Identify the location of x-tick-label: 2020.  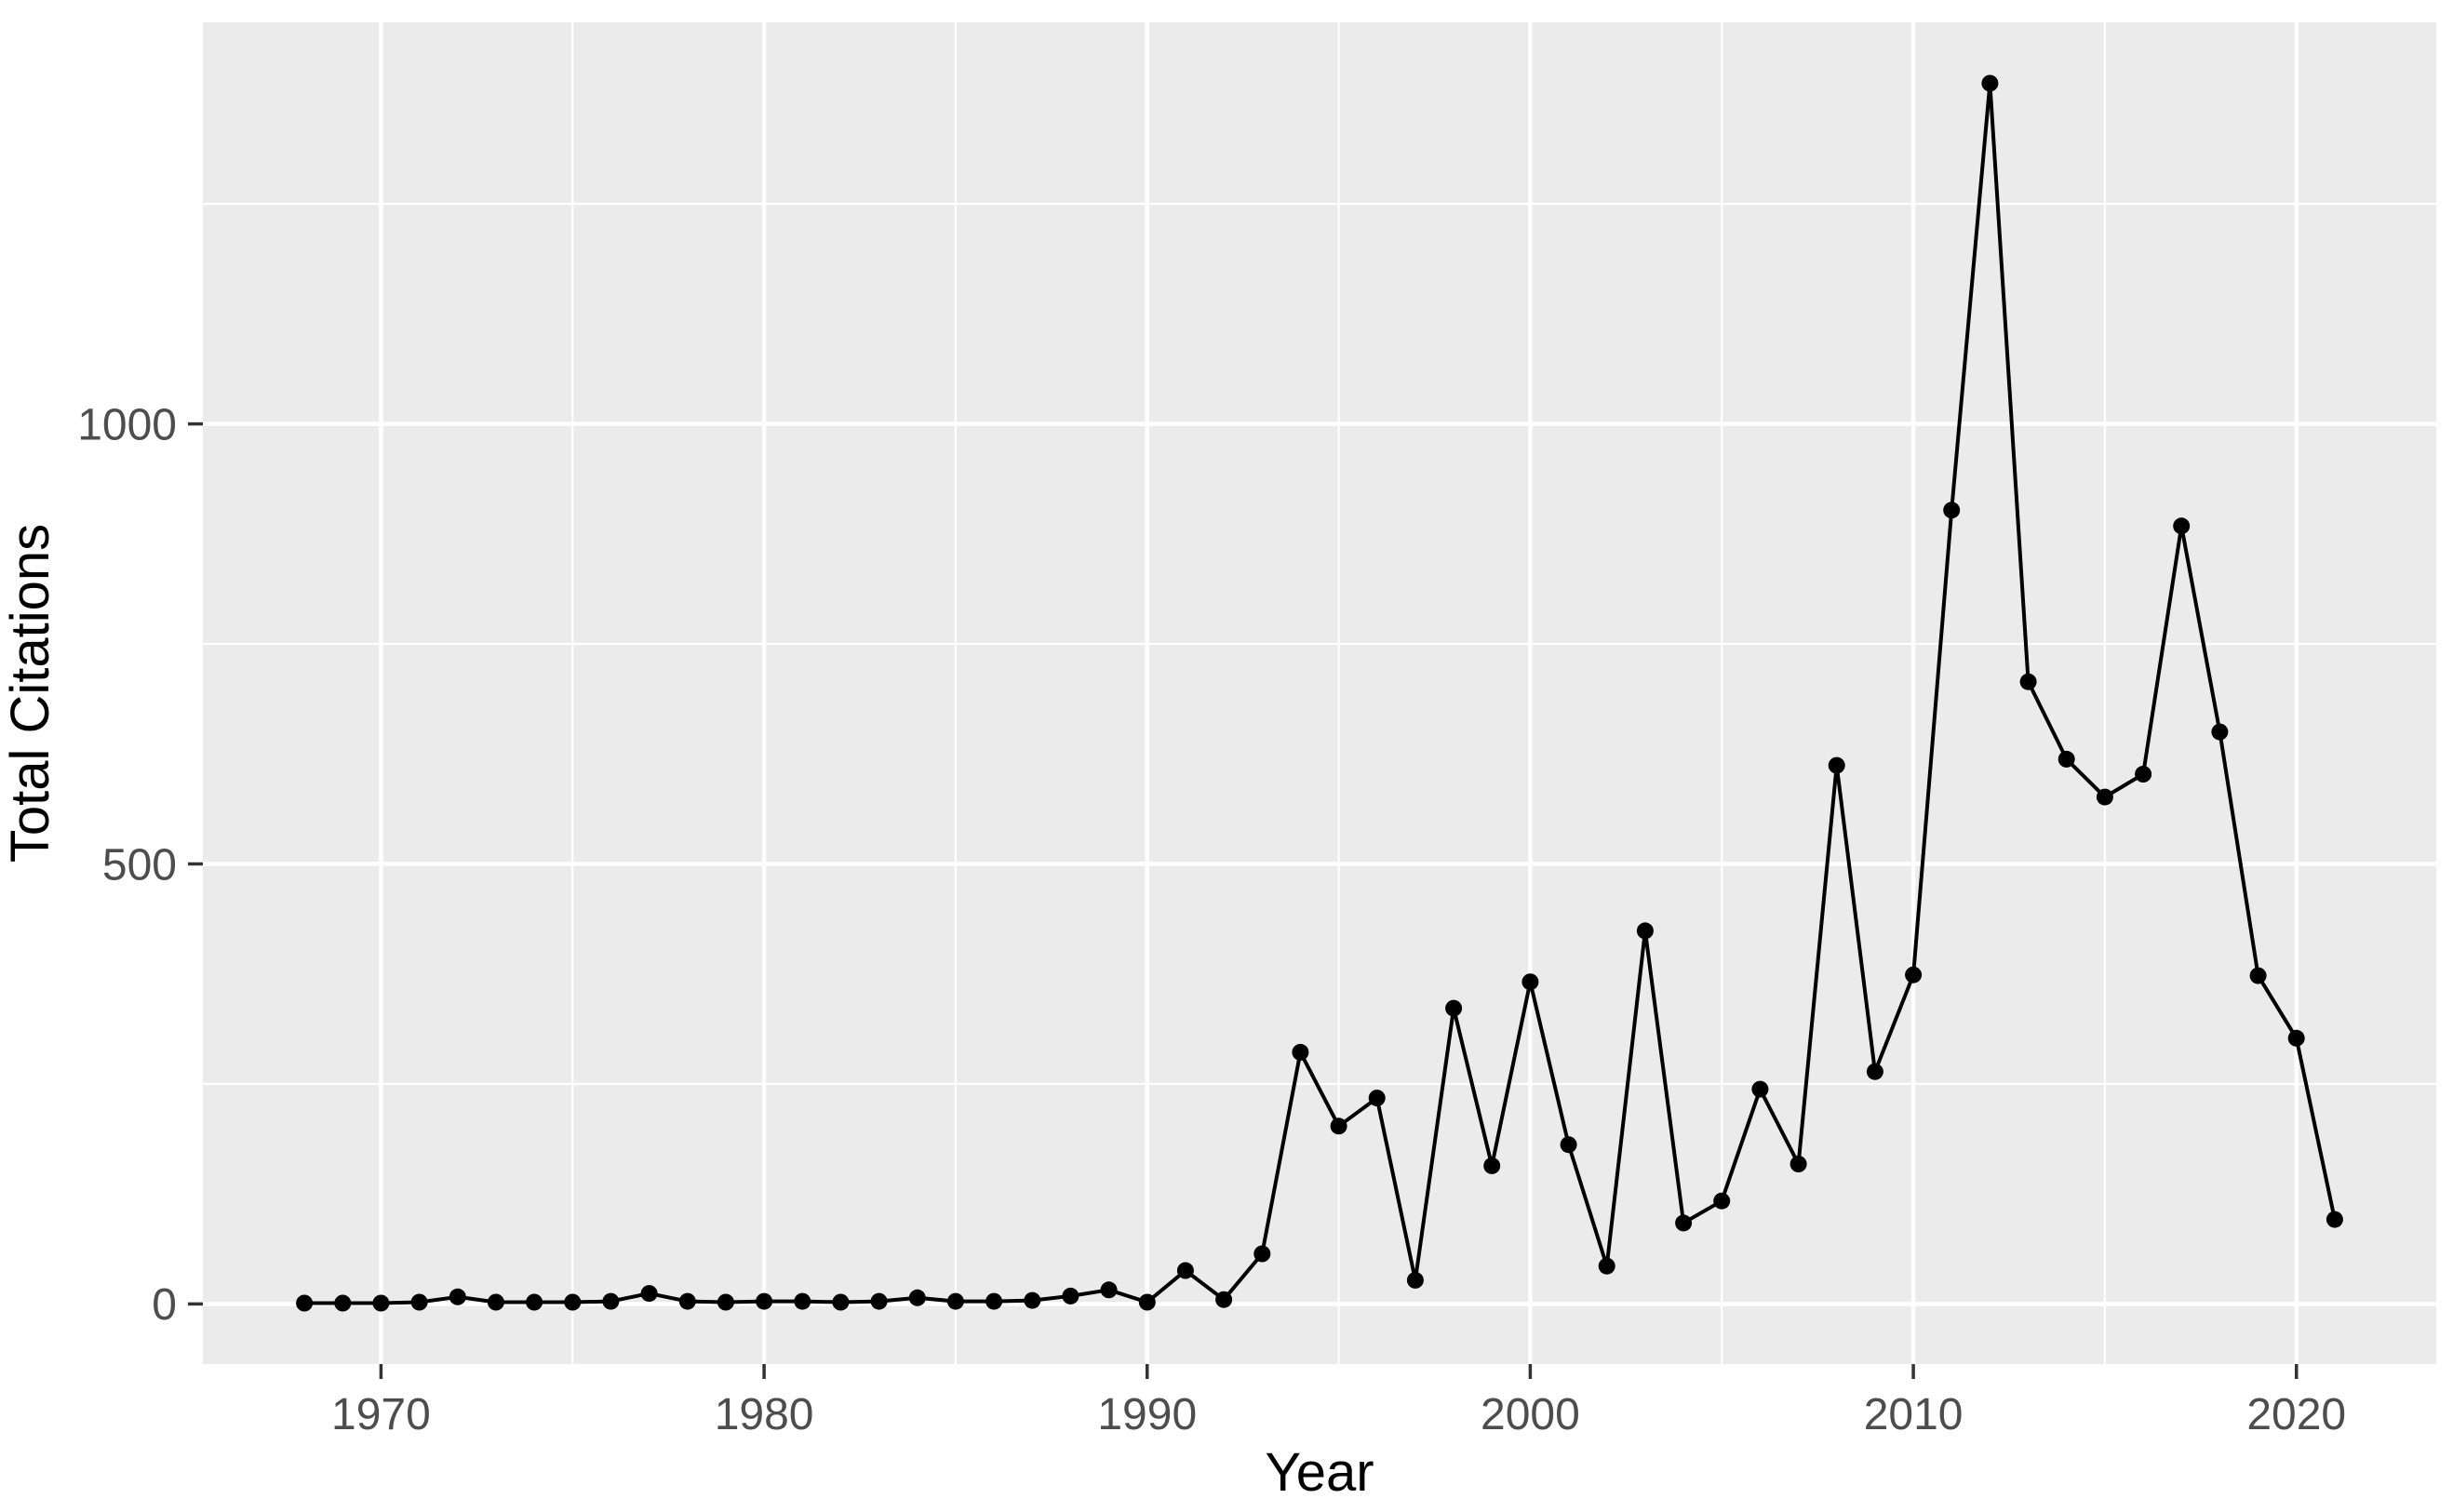
(2296, 1414).